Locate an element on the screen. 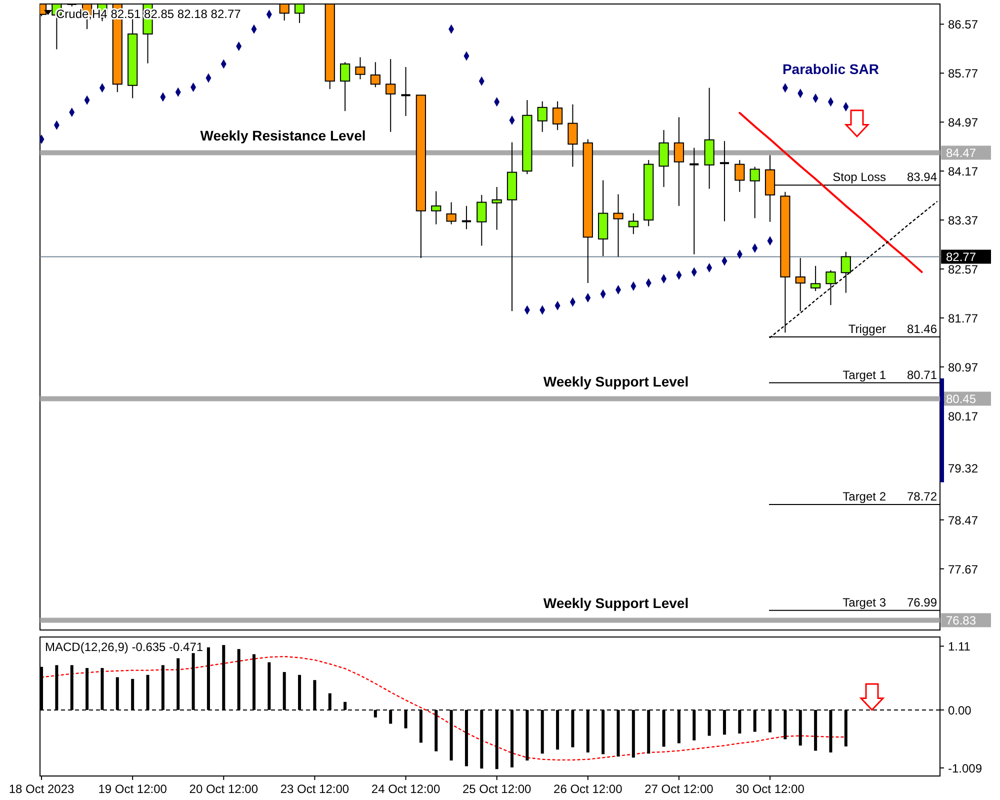  annotation: 78.72 is located at coordinates (922, 497).